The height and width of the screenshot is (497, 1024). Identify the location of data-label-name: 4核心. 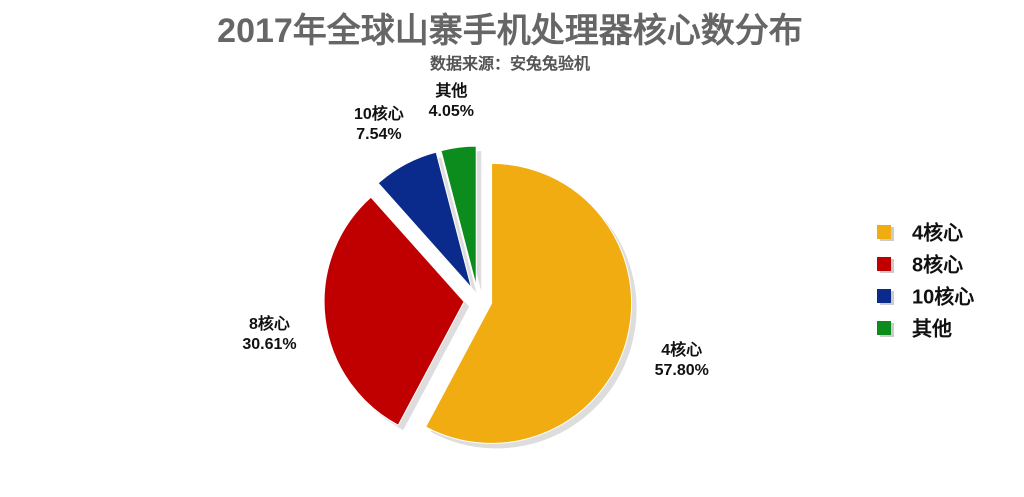
(681, 349).